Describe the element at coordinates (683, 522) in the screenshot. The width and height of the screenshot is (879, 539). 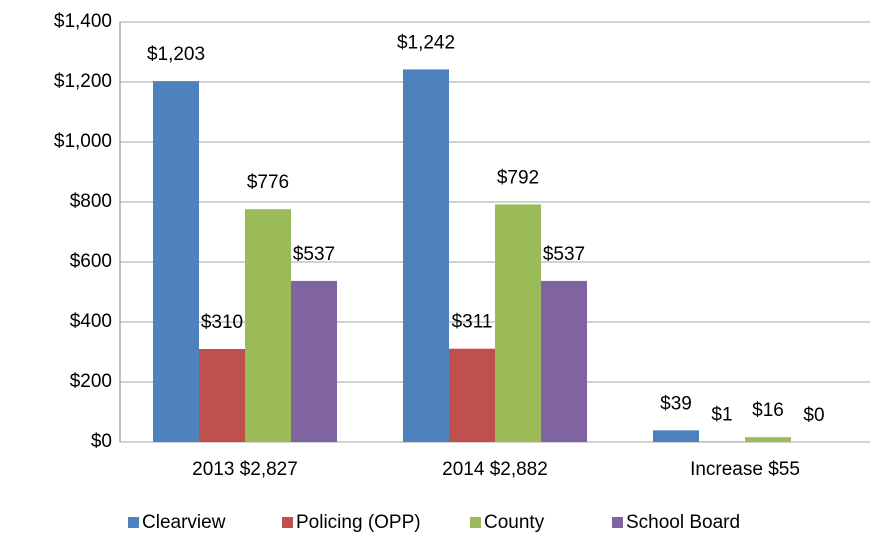
I see `legend-label: School Board` at that location.